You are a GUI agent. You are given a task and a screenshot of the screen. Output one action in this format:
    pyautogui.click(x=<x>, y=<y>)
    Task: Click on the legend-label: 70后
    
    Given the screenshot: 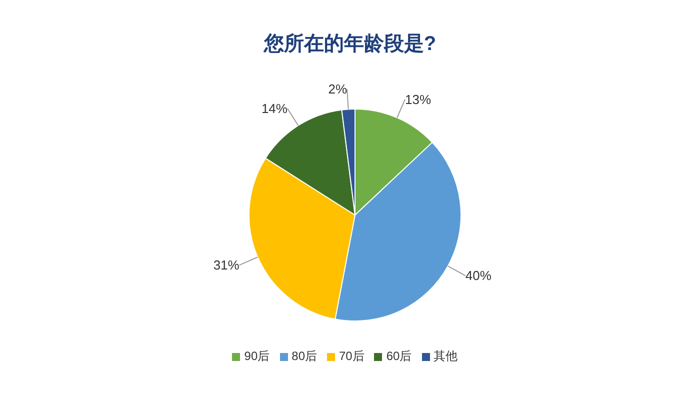 What is the action you would take?
    pyautogui.click(x=351, y=356)
    